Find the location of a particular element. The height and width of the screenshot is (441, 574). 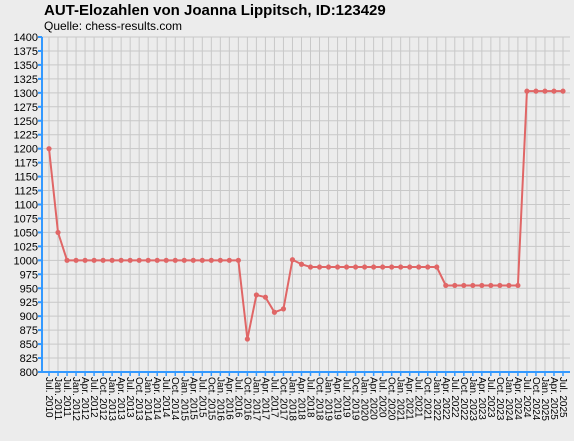

x-tick-label: Apr. 2016 is located at coordinates (228, 398).